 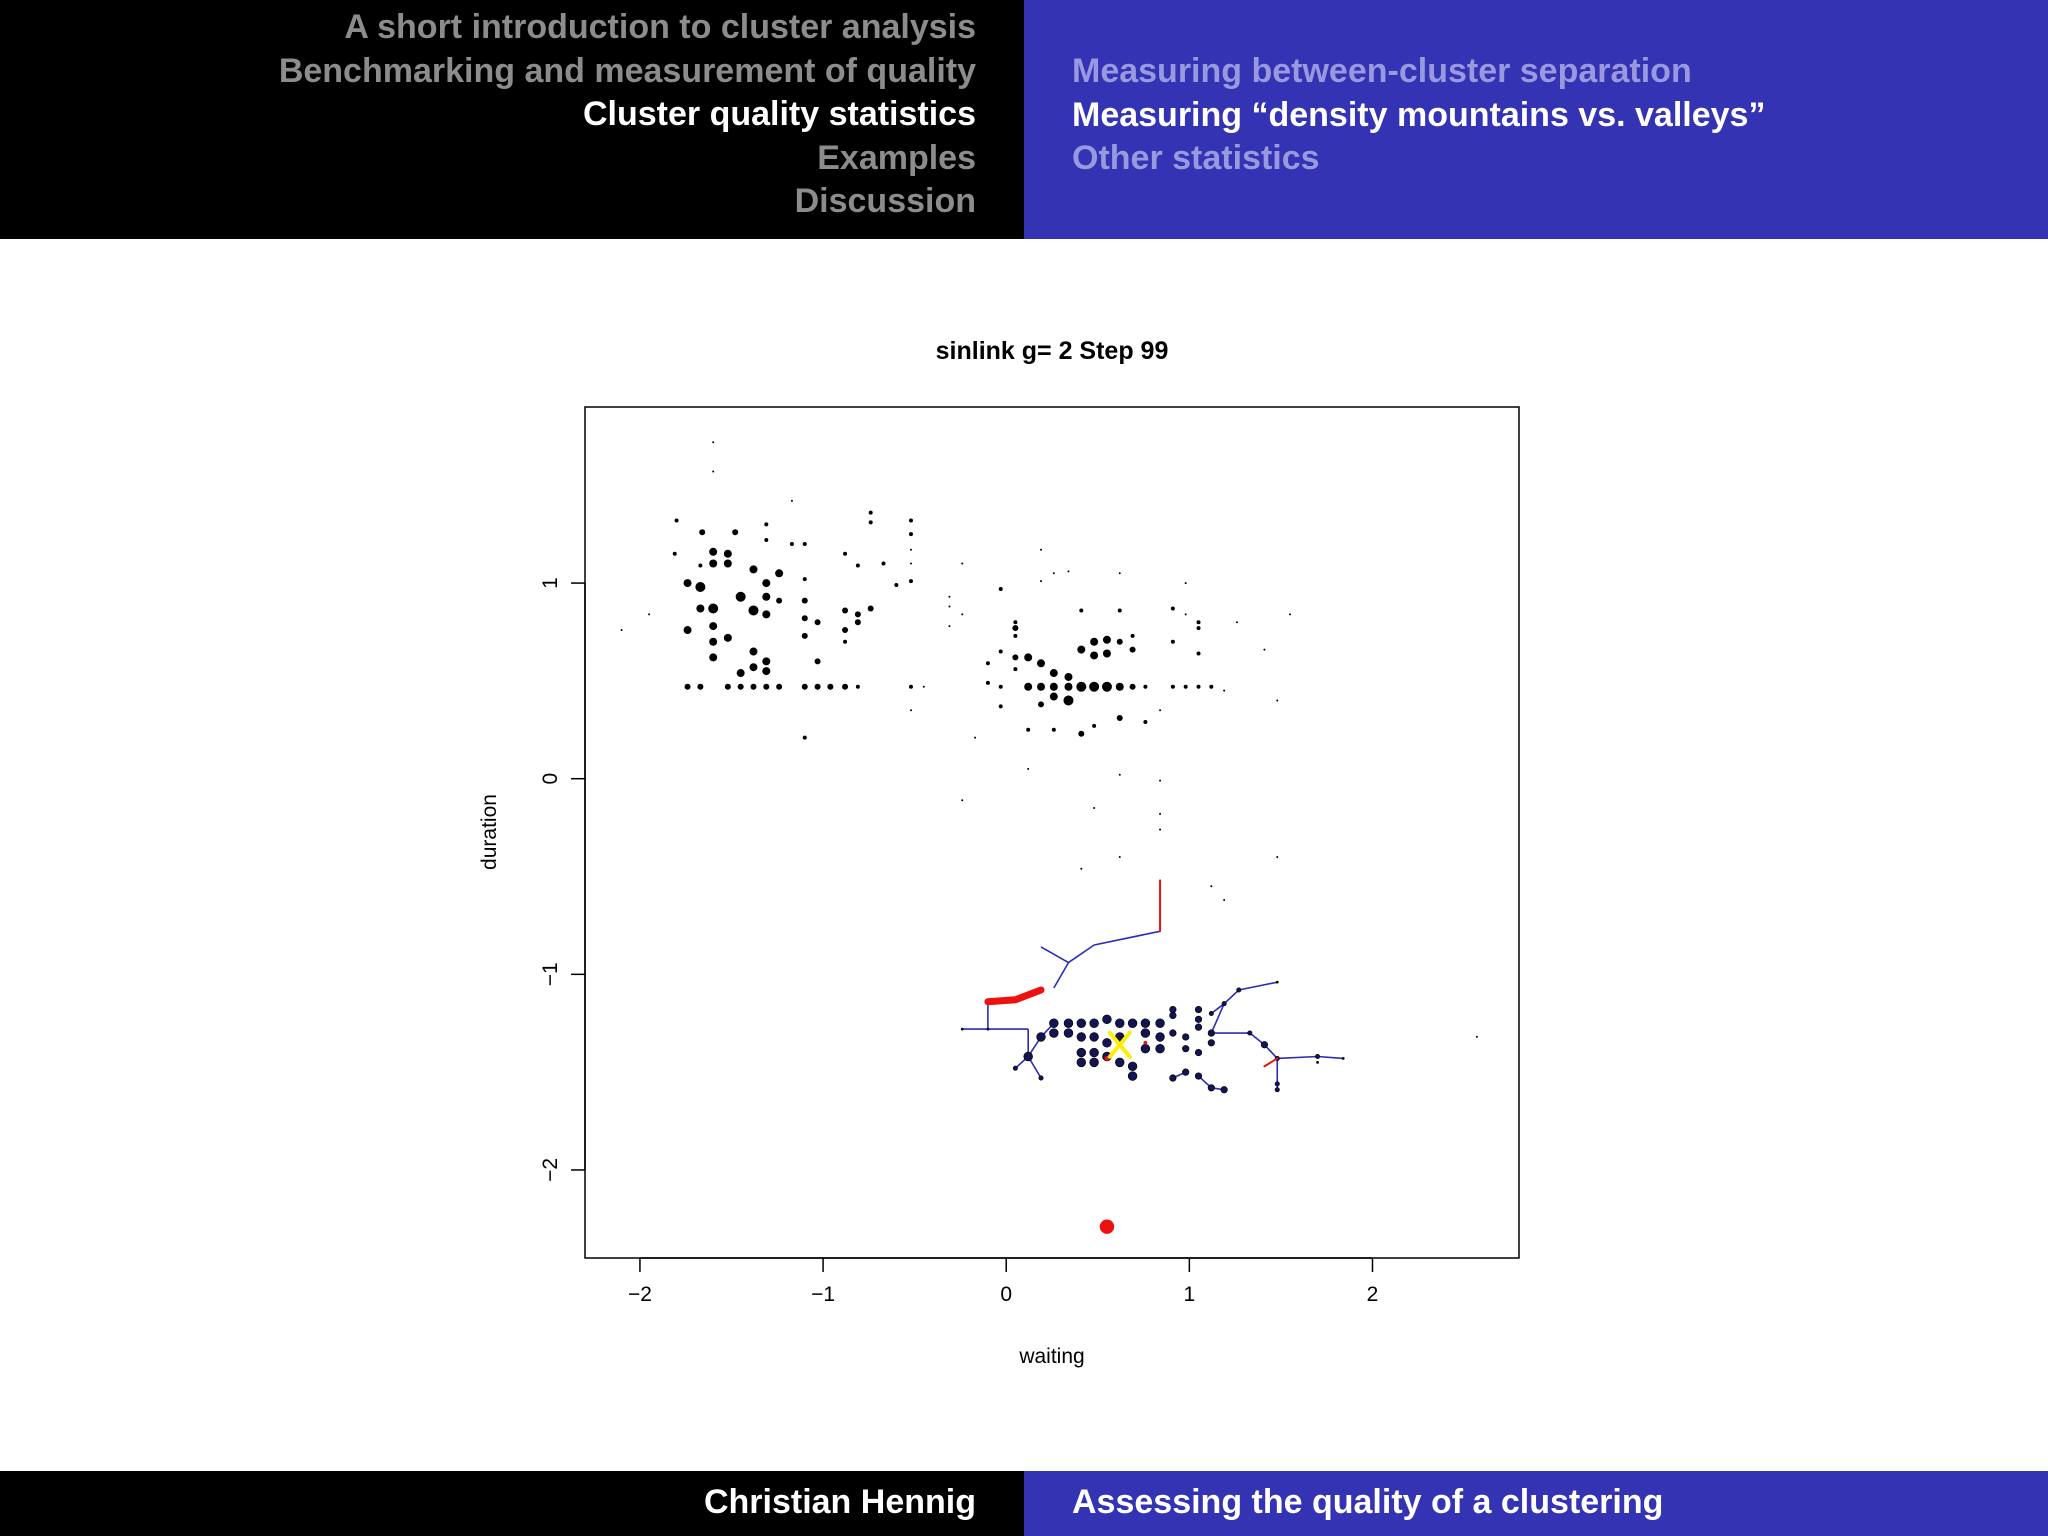 I want to click on footer-talk-title: Assessing the quality of a clustering, so click(x=1368, y=1502).